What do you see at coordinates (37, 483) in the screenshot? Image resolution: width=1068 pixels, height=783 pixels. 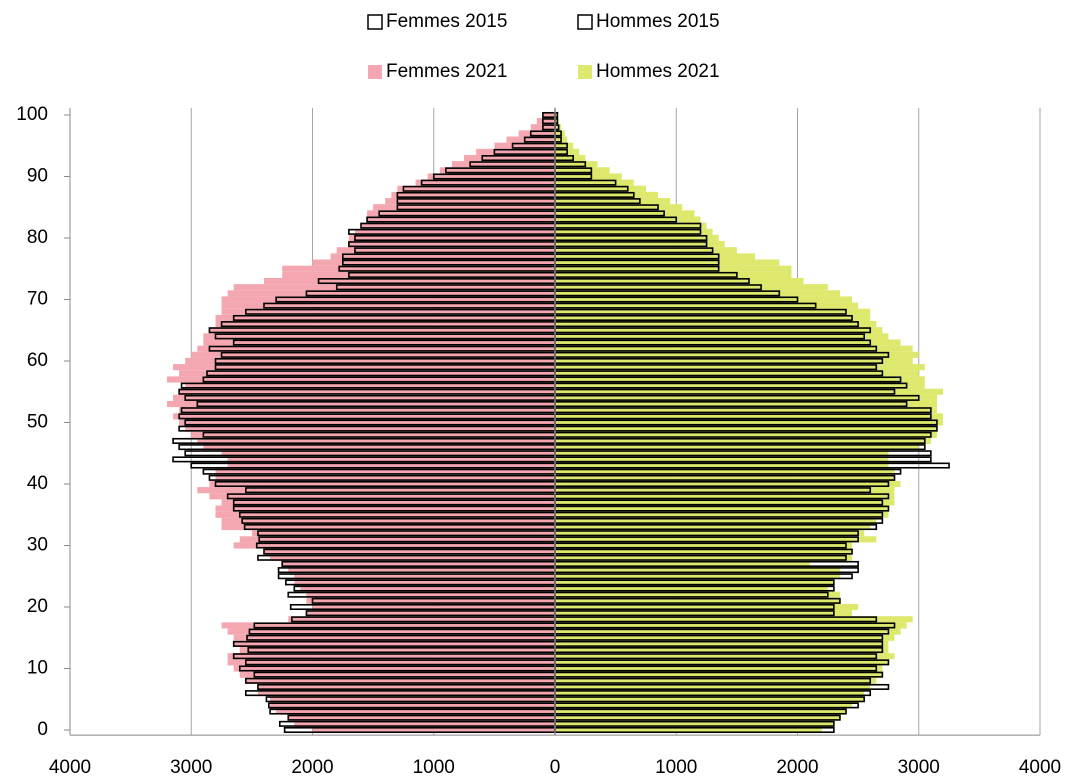 I see `y-tick-label: 40` at bounding box center [37, 483].